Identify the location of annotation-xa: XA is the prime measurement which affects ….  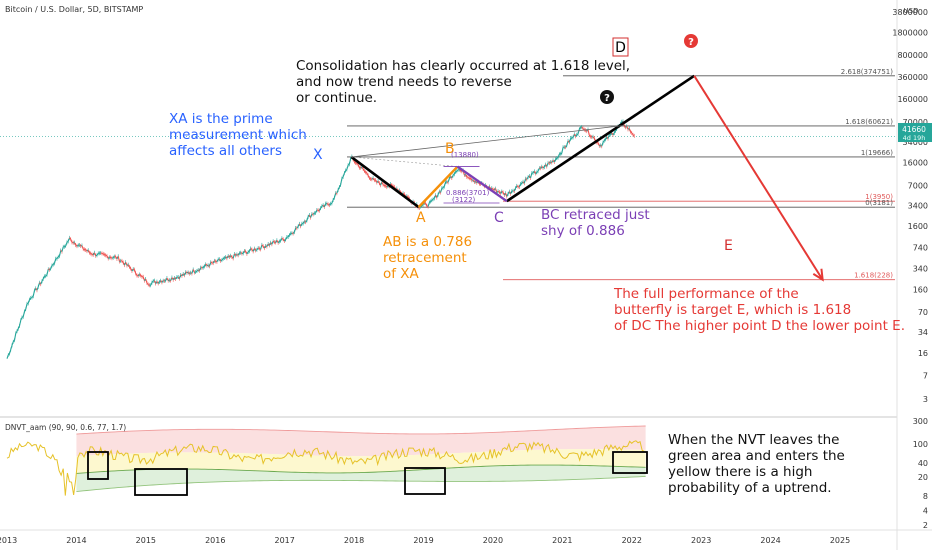
(238, 135).